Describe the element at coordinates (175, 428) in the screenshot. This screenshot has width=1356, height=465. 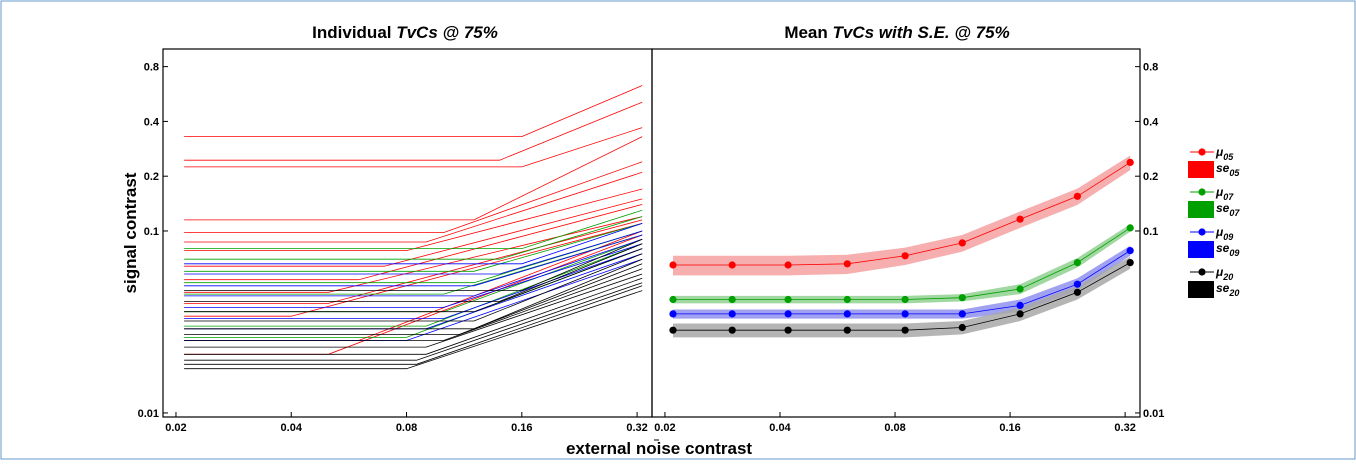
I see `left-x-tick-label: 0.02` at that location.